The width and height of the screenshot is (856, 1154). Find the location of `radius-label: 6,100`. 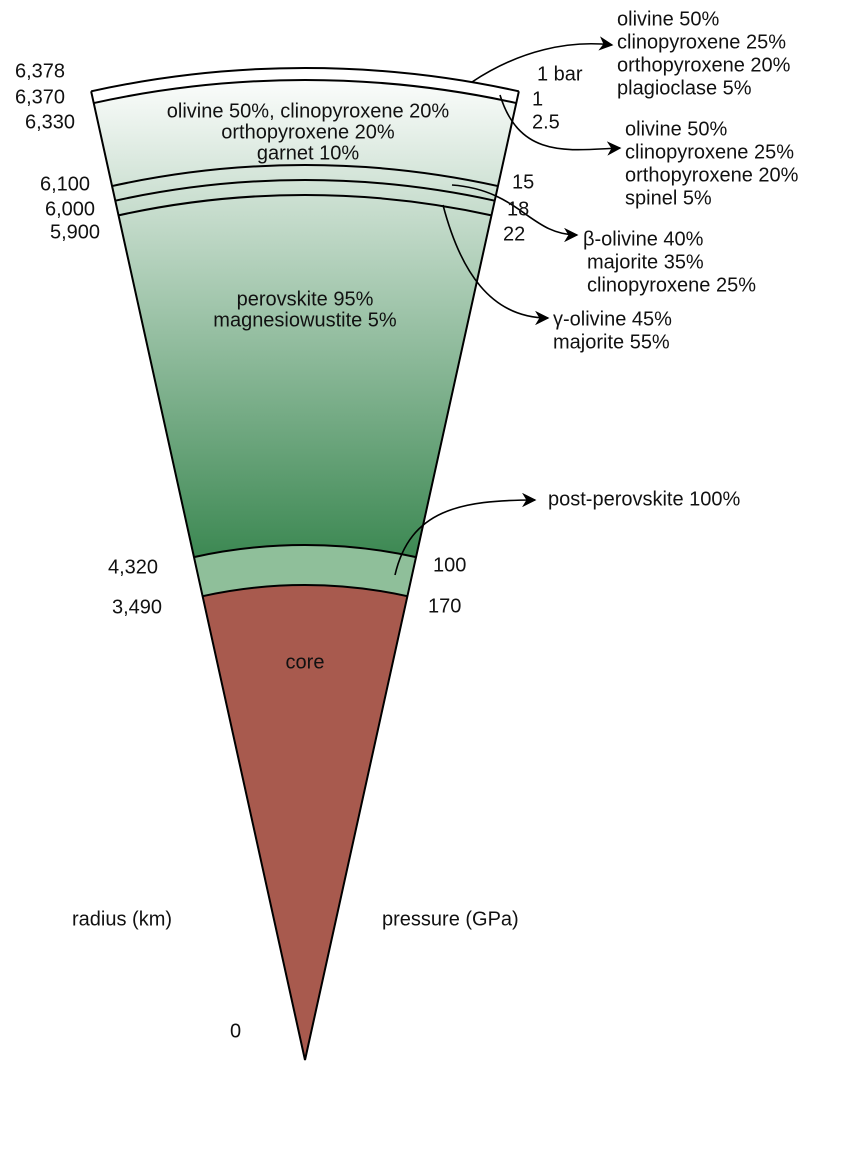

radius-label: 6,100 is located at coordinates (65, 184).